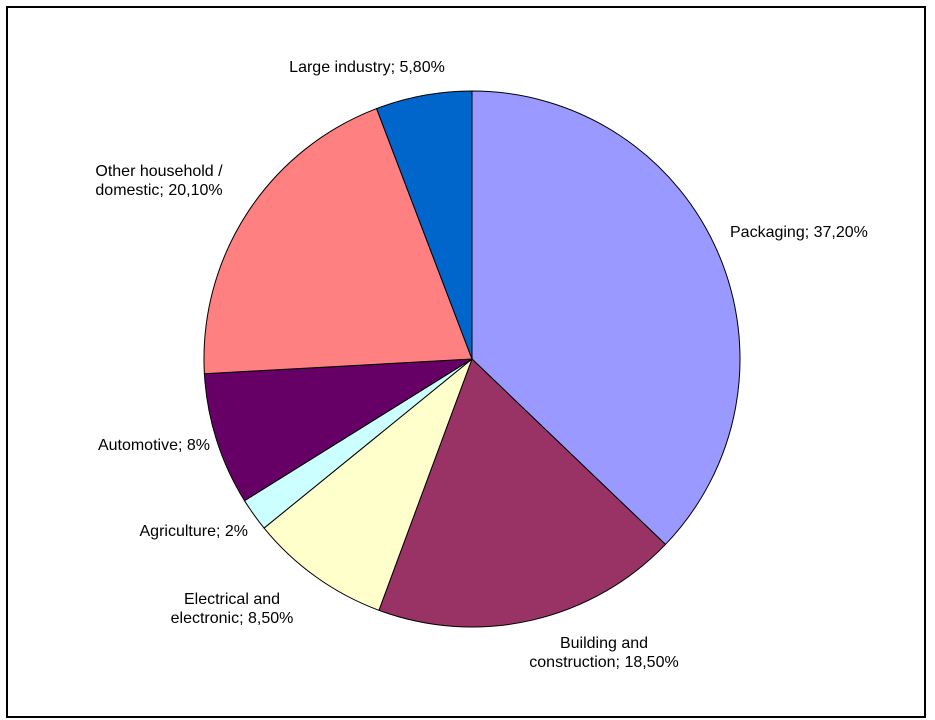 The image size is (935, 720). Describe the element at coordinates (603, 653) in the screenshot. I see `data-label-building-and-construction: Building and construction; 18,50%` at that location.